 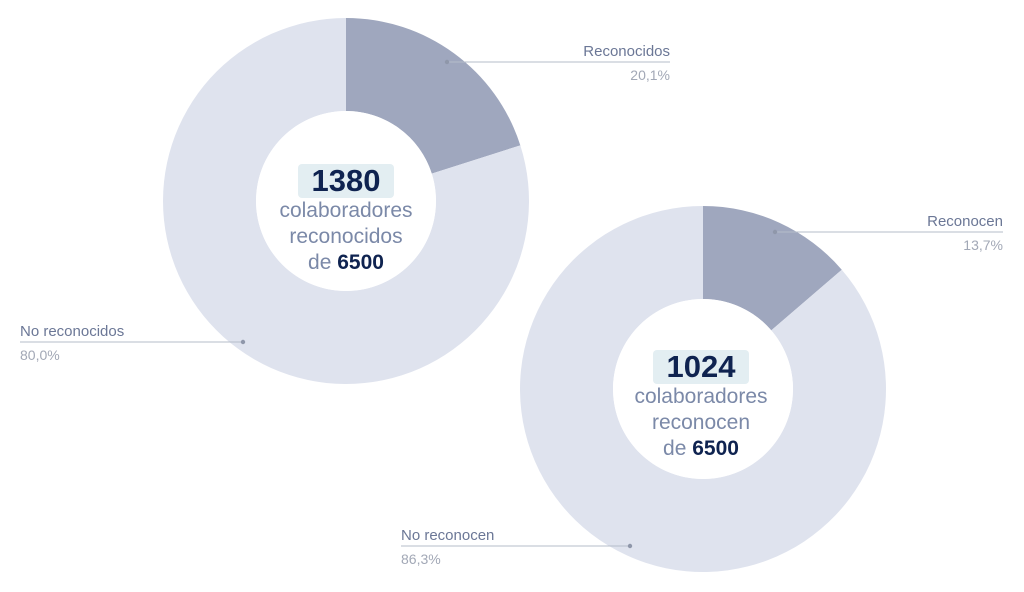 I want to click on donut-1-slice-2-percent: 80,0%, so click(x=40, y=355).